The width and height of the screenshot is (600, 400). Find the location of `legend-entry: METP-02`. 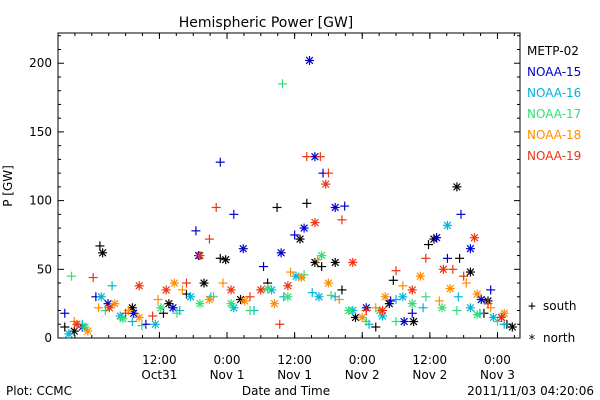

legend-entry: METP-02 is located at coordinates (553, 51).